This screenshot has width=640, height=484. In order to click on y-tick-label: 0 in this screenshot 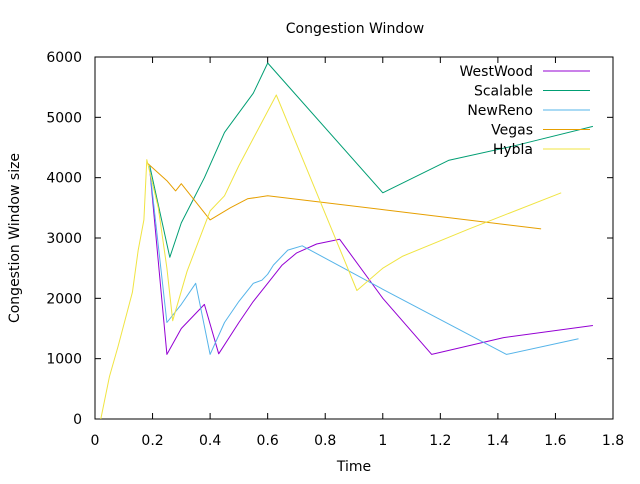, I will do `click(77, 420)`.